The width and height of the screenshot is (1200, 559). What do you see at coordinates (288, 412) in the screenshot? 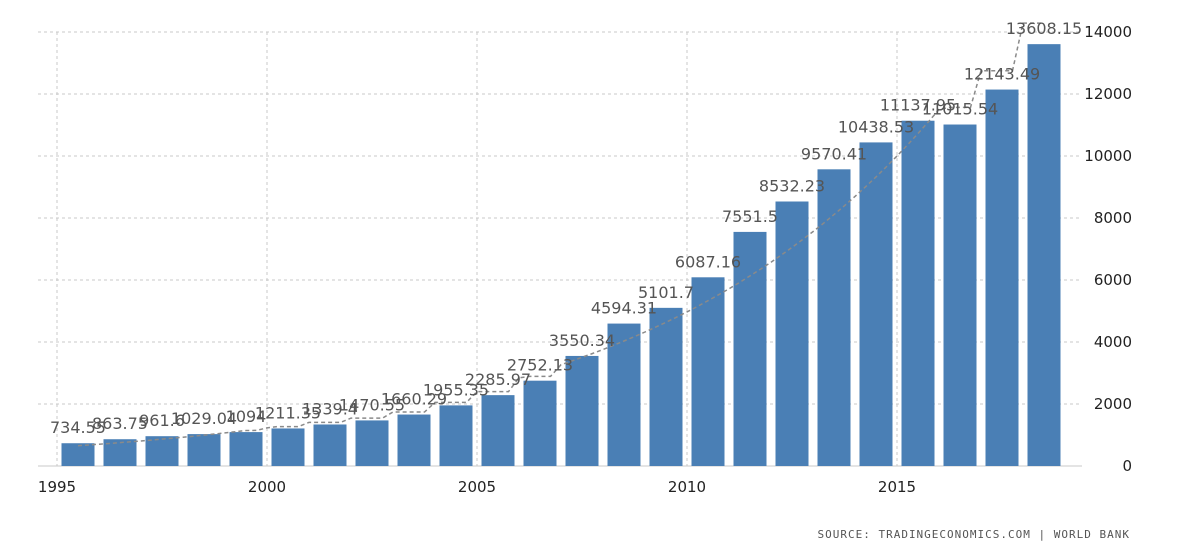
I see `data-label: 1211.35` at bounding box center [288, 412].